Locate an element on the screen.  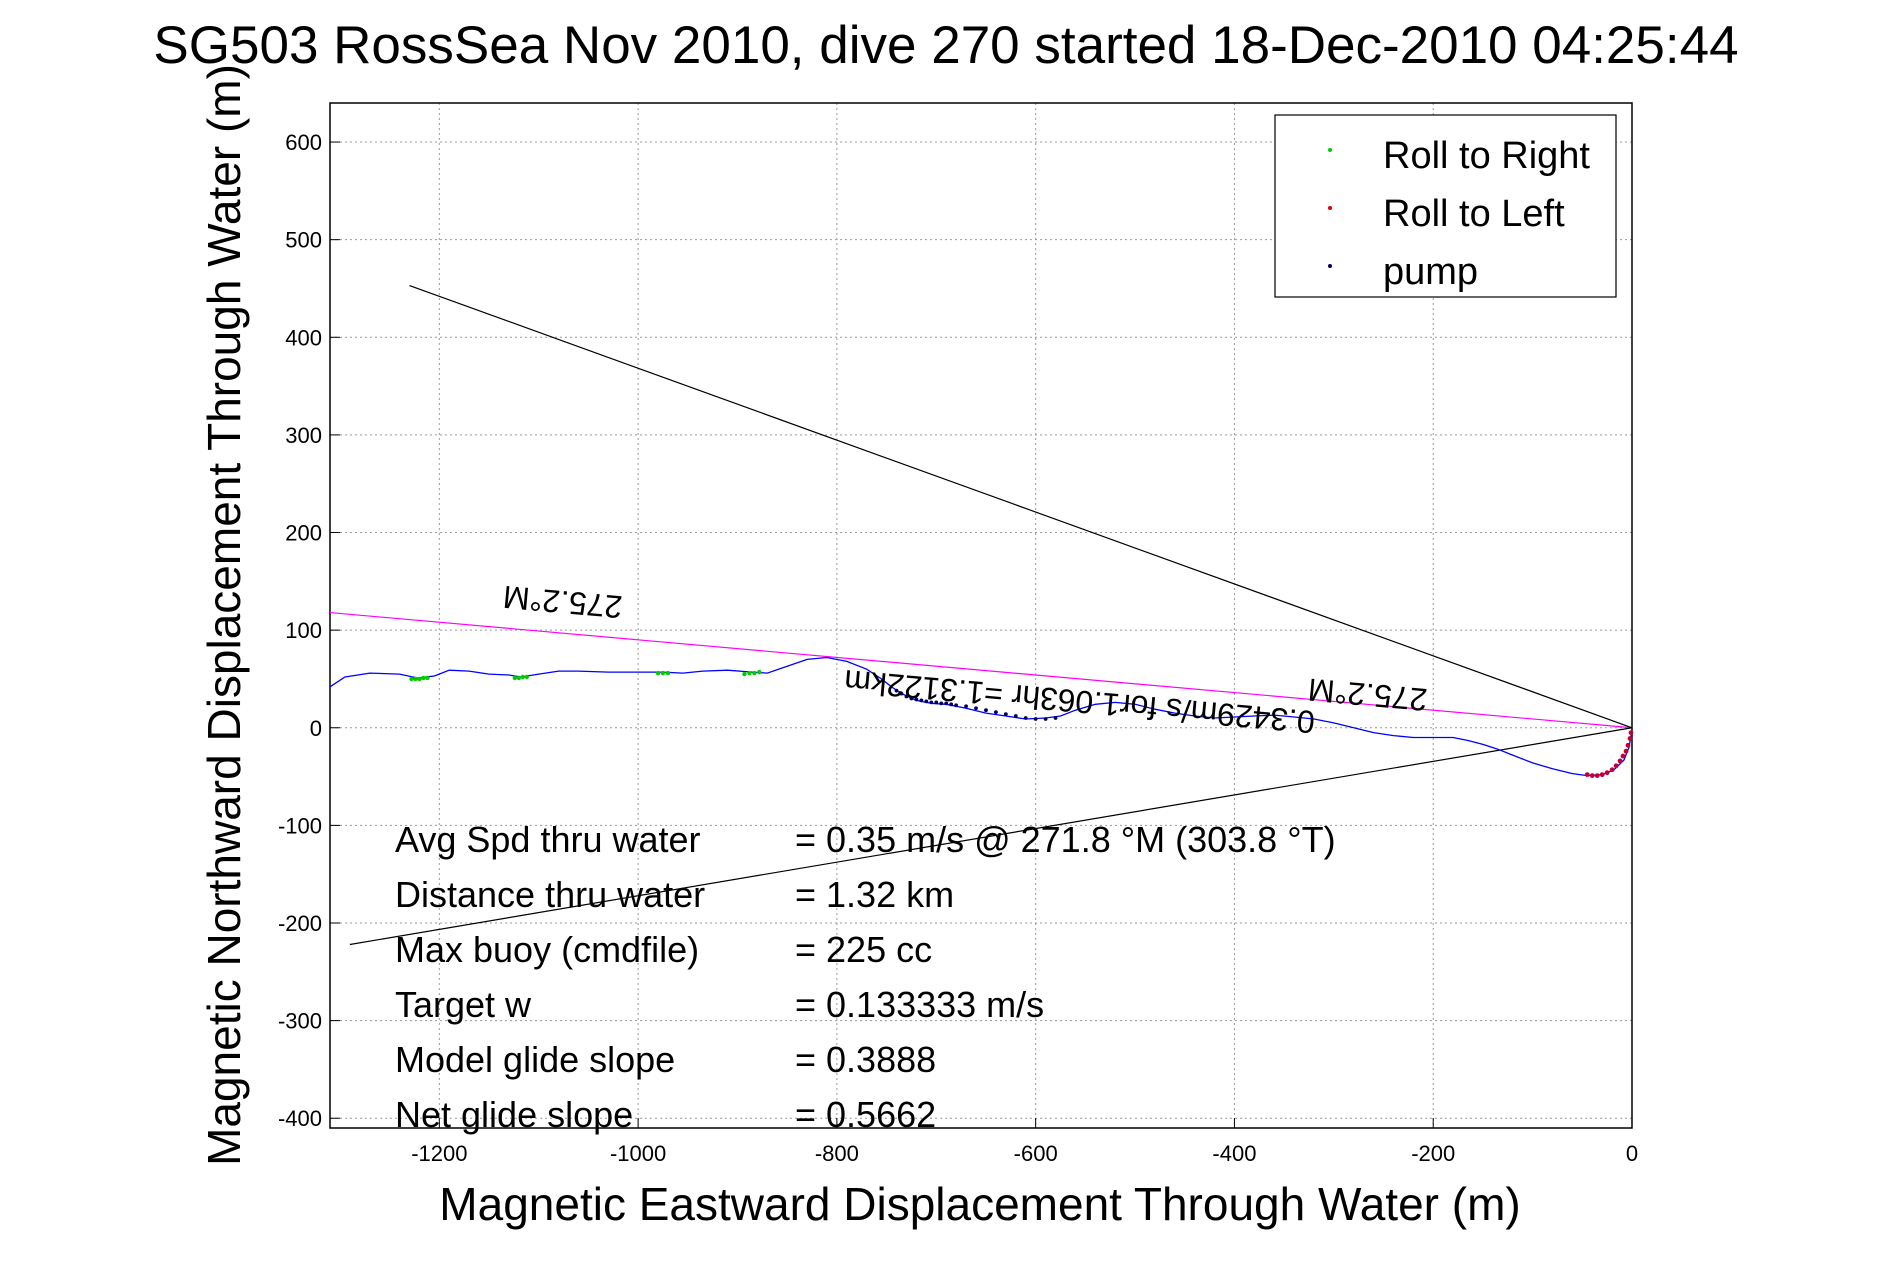
stat-label: Target w is located at coordinates (463, 1004).